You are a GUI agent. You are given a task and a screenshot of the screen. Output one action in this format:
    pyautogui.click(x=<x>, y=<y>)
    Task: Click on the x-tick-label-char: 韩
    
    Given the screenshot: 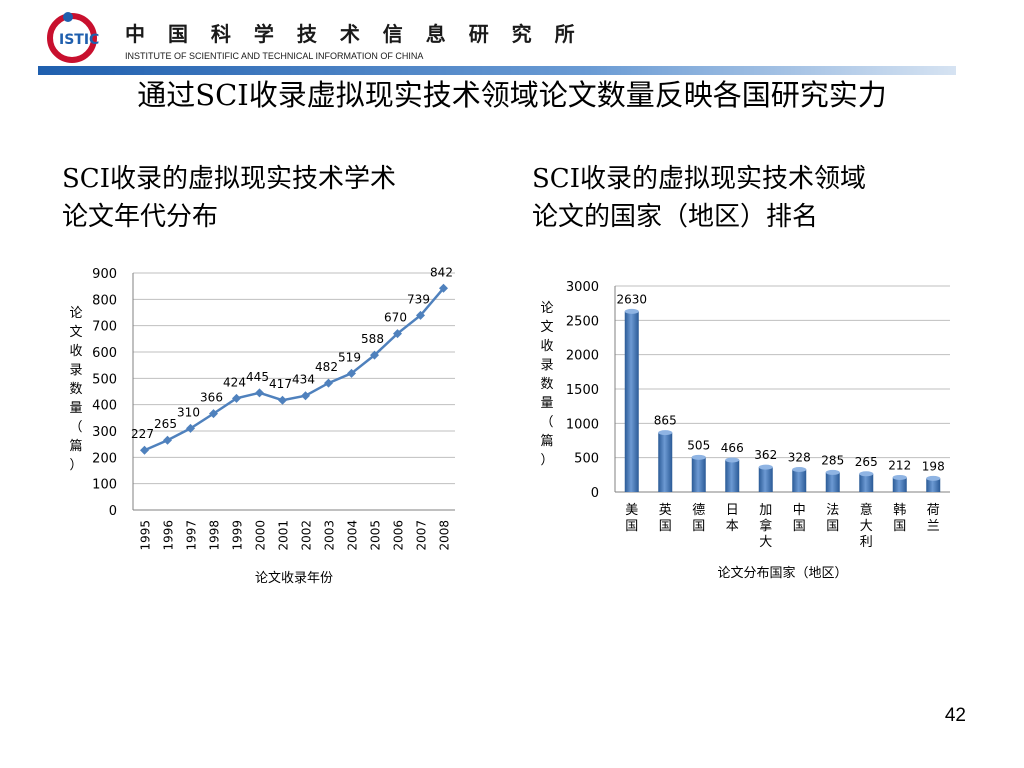 What is the action you would take?
    pyautogui.click(x=899, y=510)
    